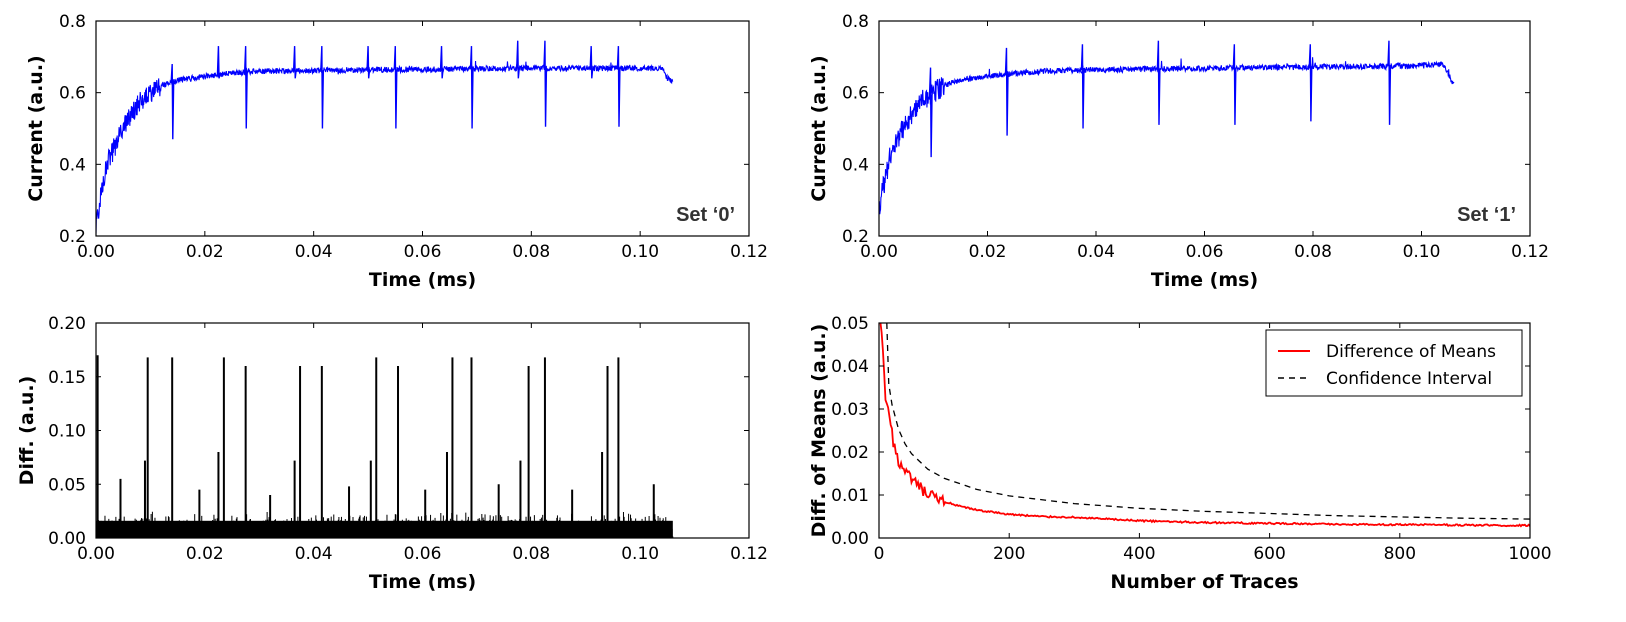  What do you see at coordinates (67, 378) in the screenshot?
I see `y-tick-label: 0.15` at bounding box center [67, 378].